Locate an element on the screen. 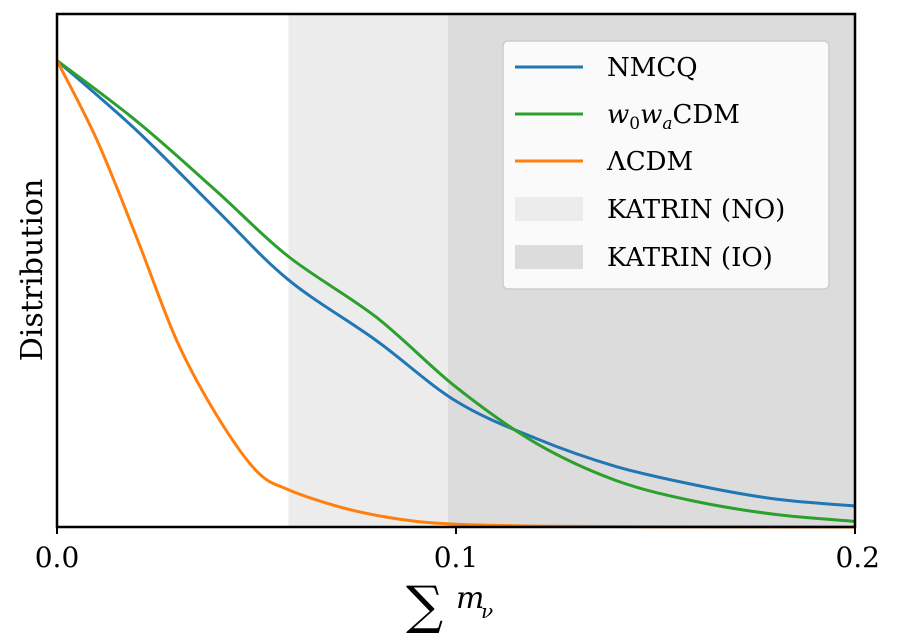  x-ticks: 0.0 0.1 0.2 is located at coordinates (457, 550).